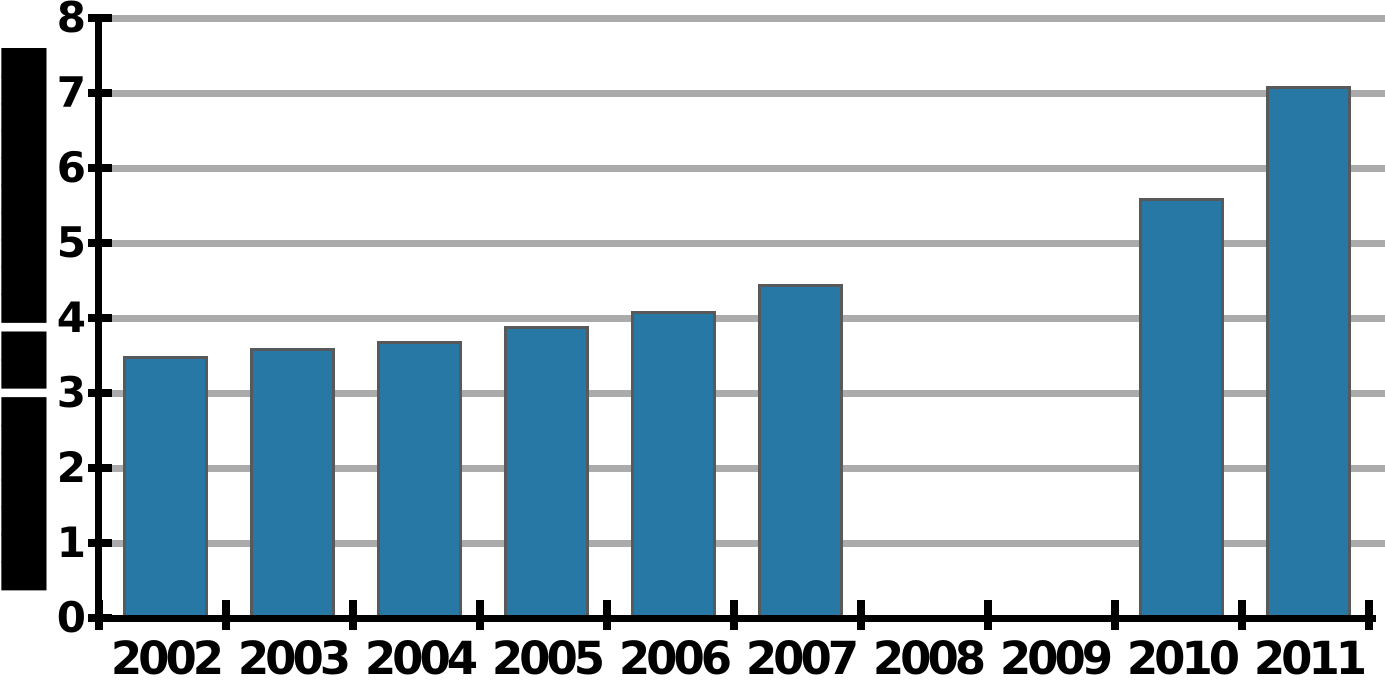  What do you see at coordinates (1183, 658) in the screenshot?
I see `x-tick-label-2010: 2010` at bounding box center [1183, 658].